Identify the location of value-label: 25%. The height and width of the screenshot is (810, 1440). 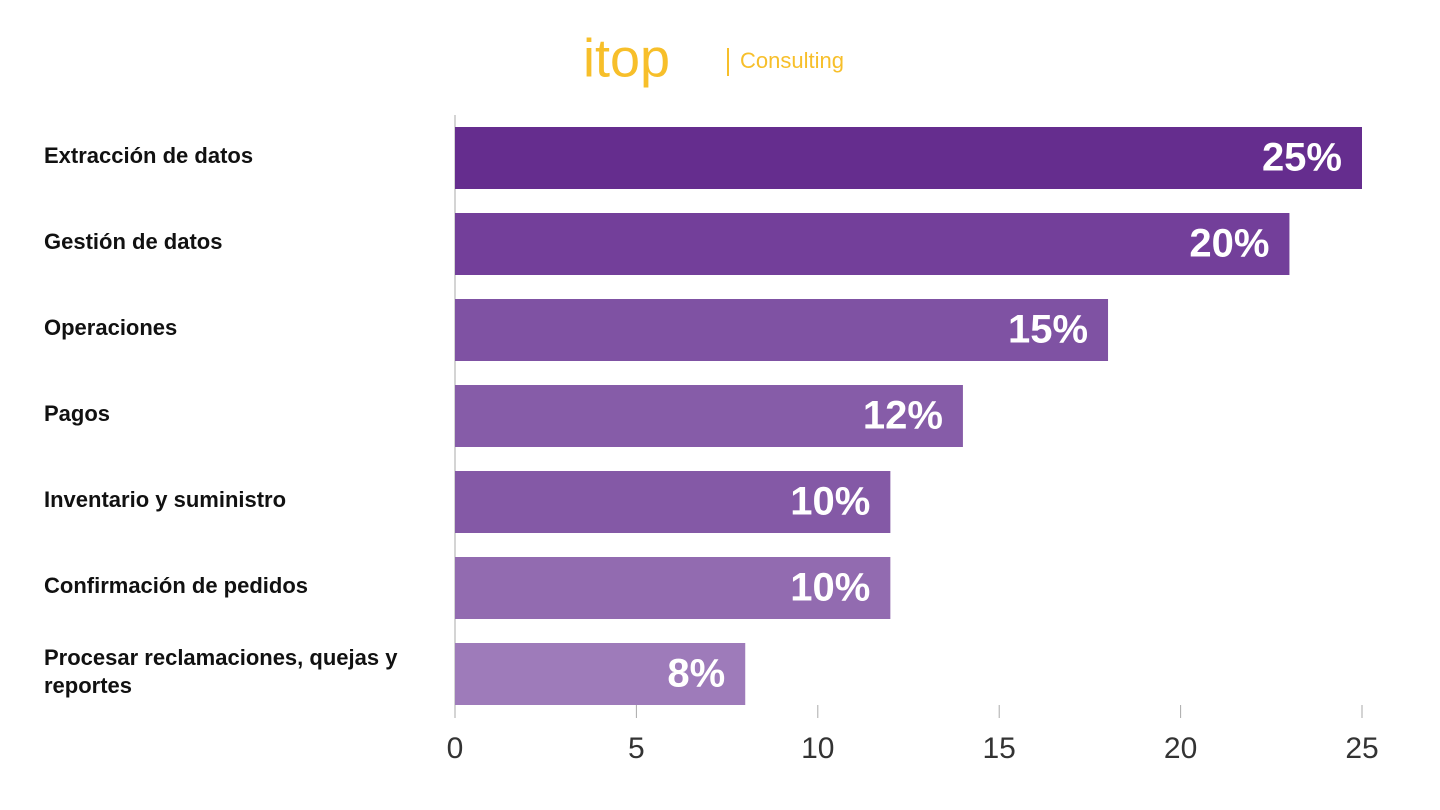
(1302, 158).